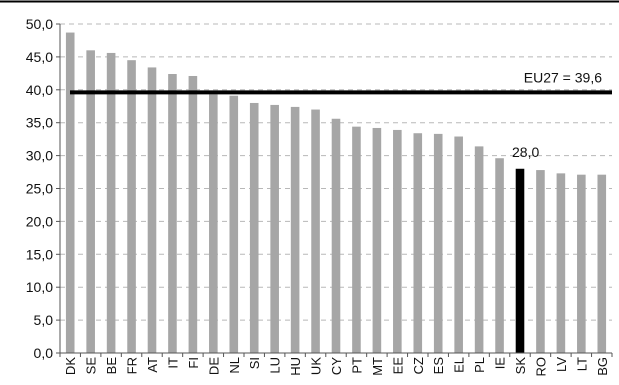 This screenshot has width=619, height=385. Describe the element at coordinates (213, 366) in the screenshot. I see `x-tick-label: DE` at that location.